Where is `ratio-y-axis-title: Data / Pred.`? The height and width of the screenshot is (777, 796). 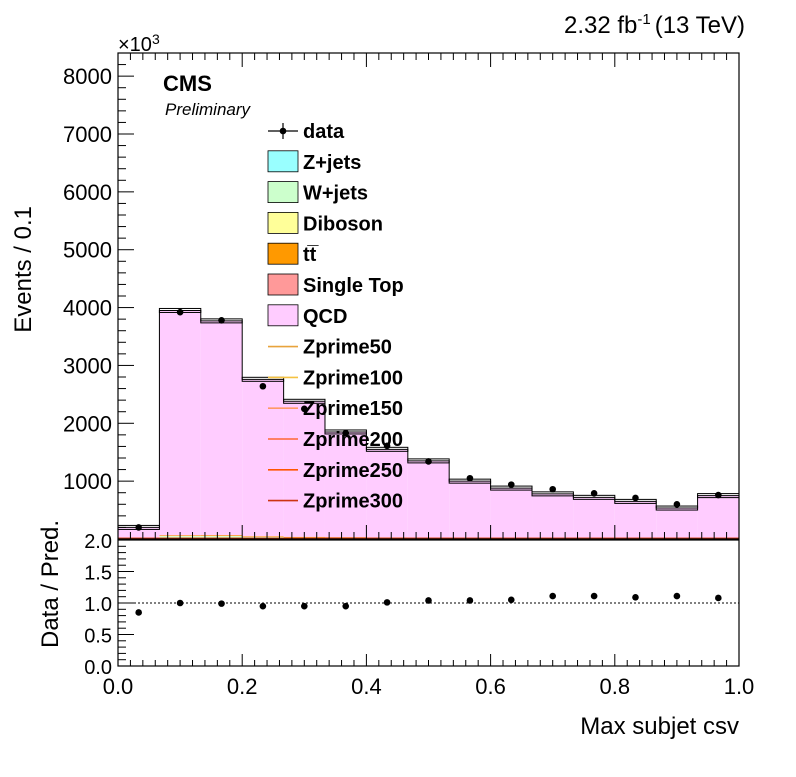 ratio-y-axis-title: Data / Pred. is located at coordinates (50, 584).